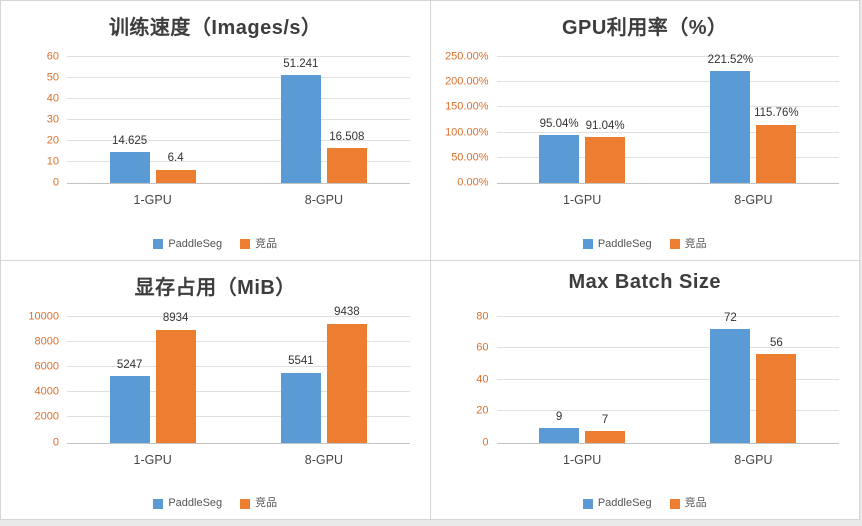 The width and height of the screenshot is (862, 526). Describe the element at coordinates (776, 113) in the screenshot. I see `bar-value-label: 115.76%` at that location.